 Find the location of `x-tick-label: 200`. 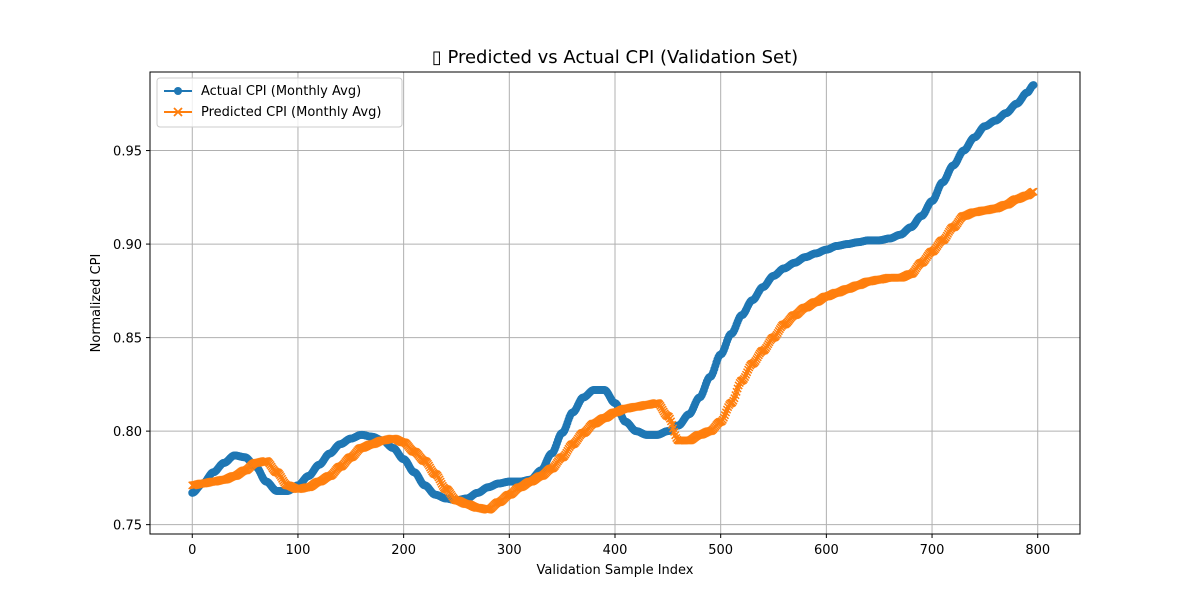

x-tick-label: 200 is located at coordinates (403, 550).